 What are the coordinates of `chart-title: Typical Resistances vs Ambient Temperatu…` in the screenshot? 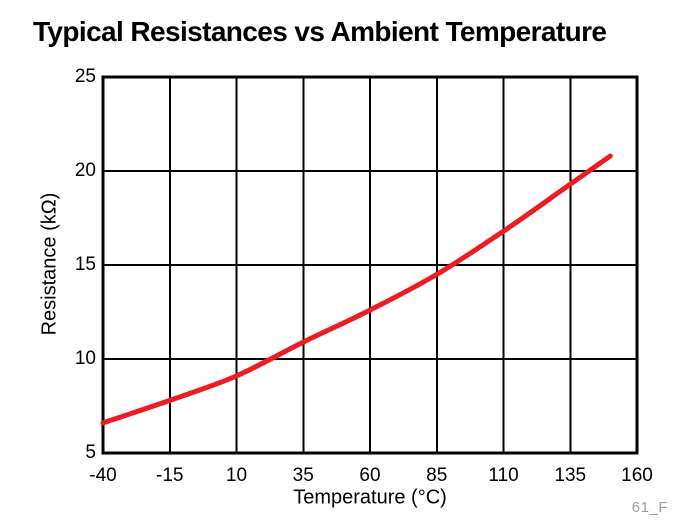 It's located at (320, 31).